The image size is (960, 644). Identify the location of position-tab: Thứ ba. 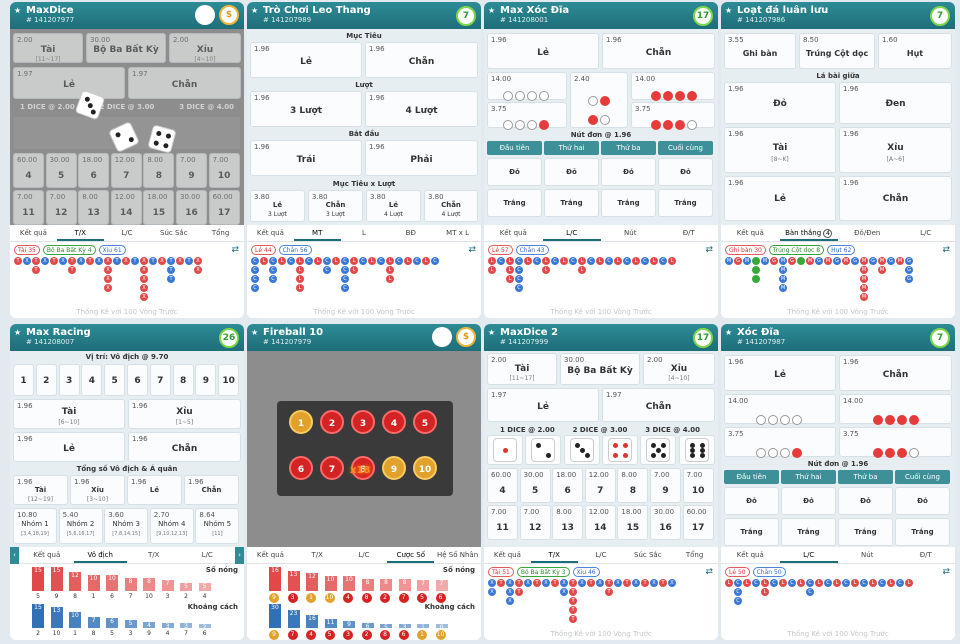
(865, 477).